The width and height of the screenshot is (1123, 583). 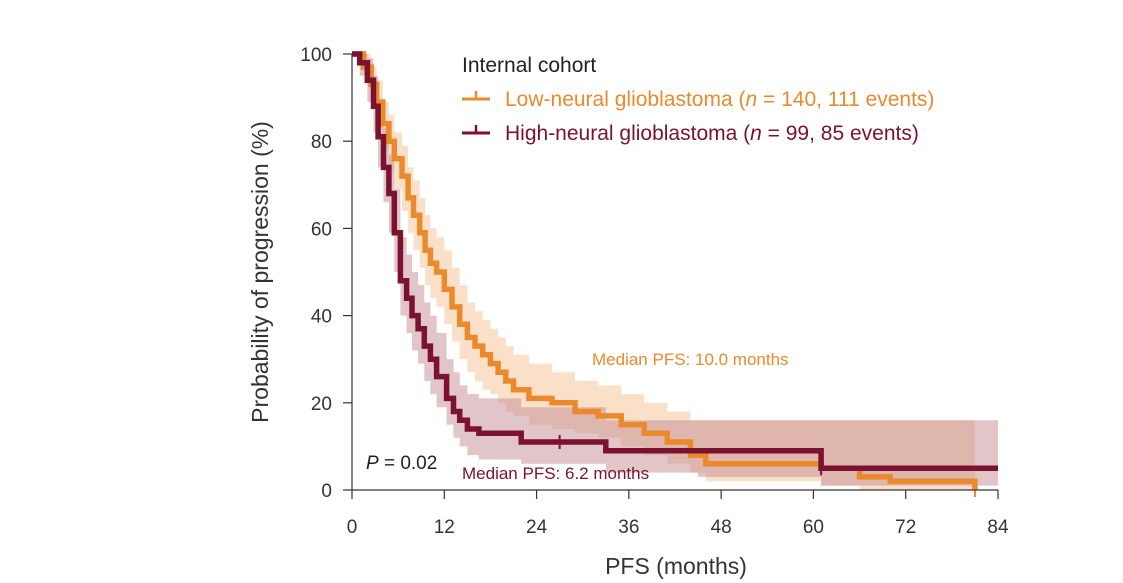 What do you see at coordinates (751, 99) in the screenshot?
I see `legend-label-low-n: n` at bounding box center [751, 99].